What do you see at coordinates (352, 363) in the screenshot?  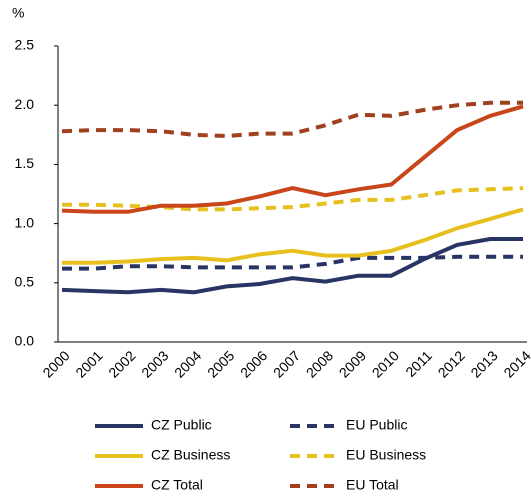 I see `x-tick-label: 2009` at bounding box center [352, 363].